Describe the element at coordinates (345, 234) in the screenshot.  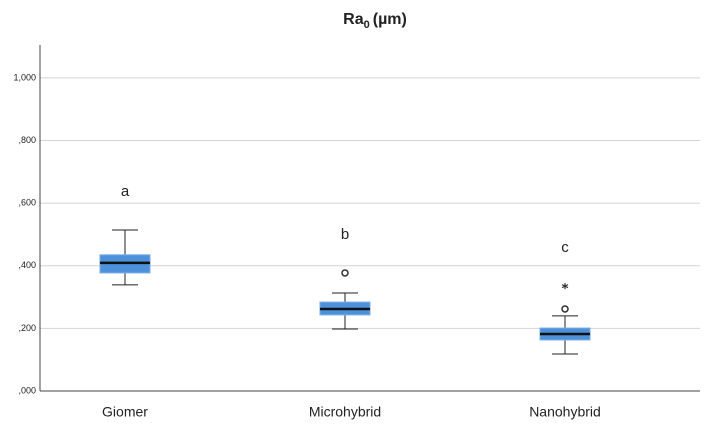
I see `annotation: b` at that location.